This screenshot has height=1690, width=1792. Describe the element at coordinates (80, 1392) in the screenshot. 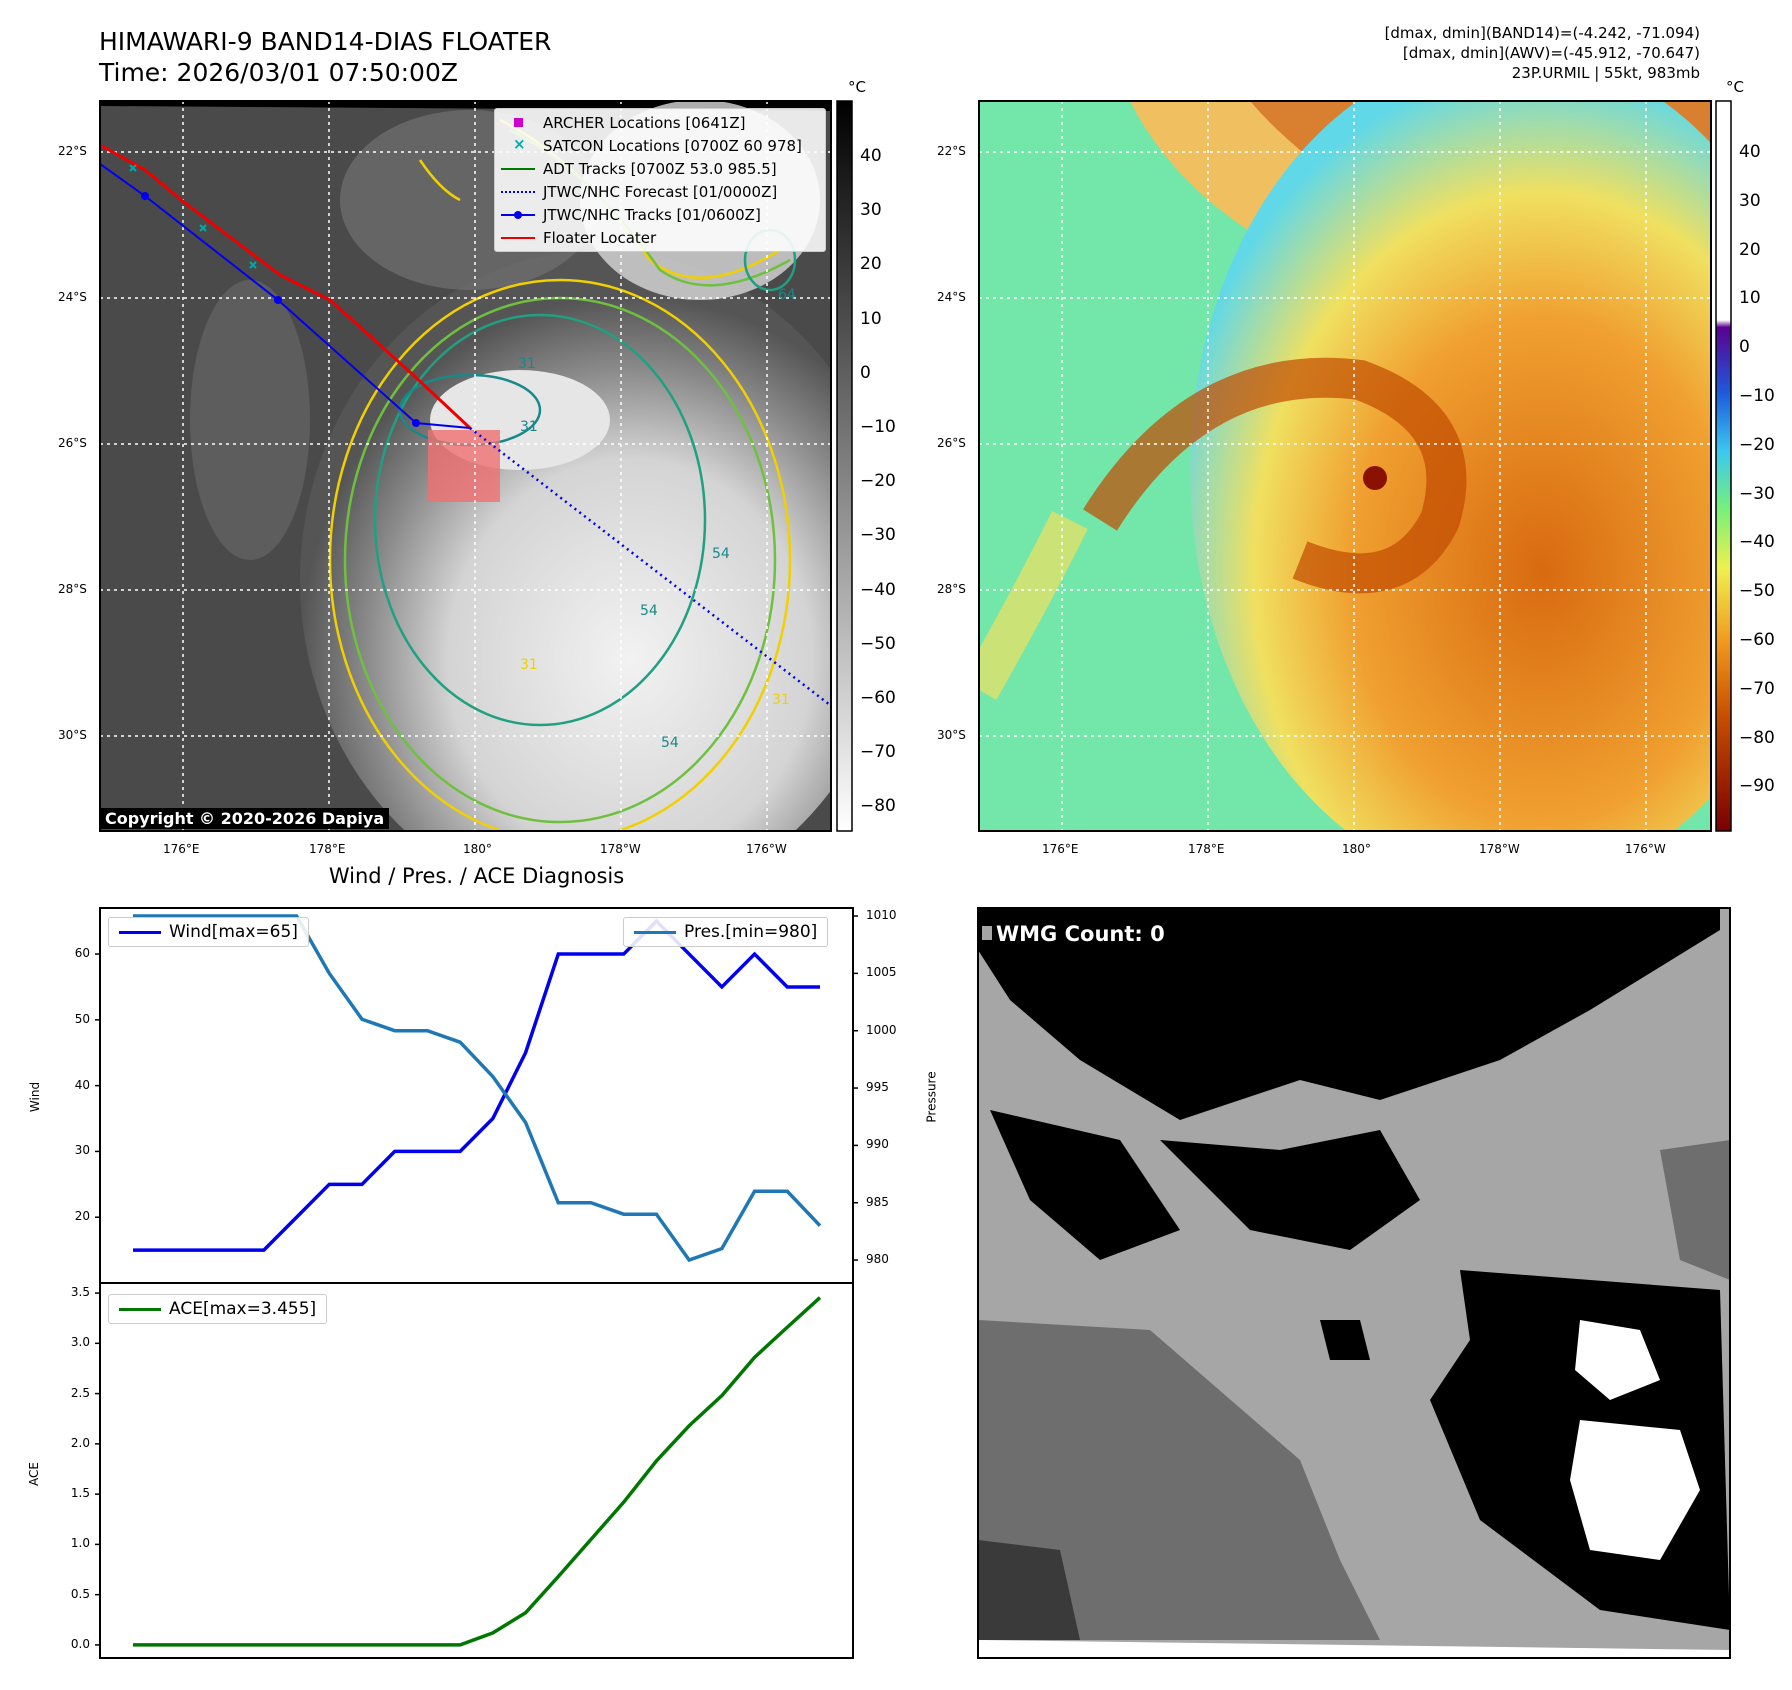

I see `axis-tick-label: 2.5` at that location.